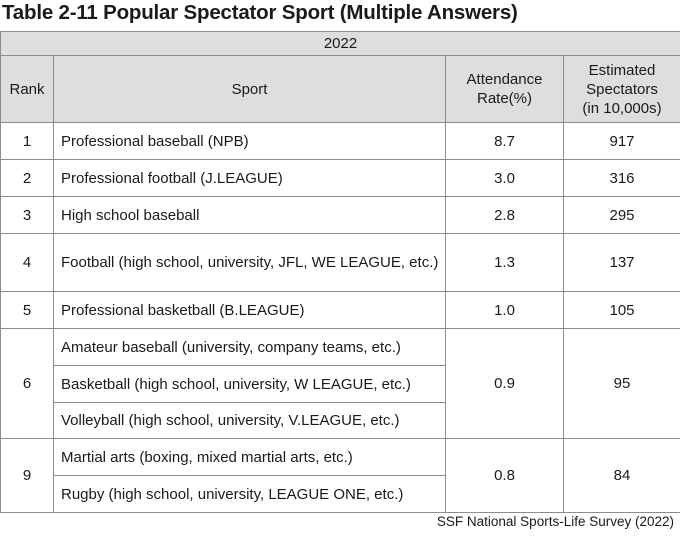  What do you see at coordinates (555, 521) in the screenshot?
I see `source-note: SSF National Sports-Life Survey (2022)` at bounding box center [555, 521].